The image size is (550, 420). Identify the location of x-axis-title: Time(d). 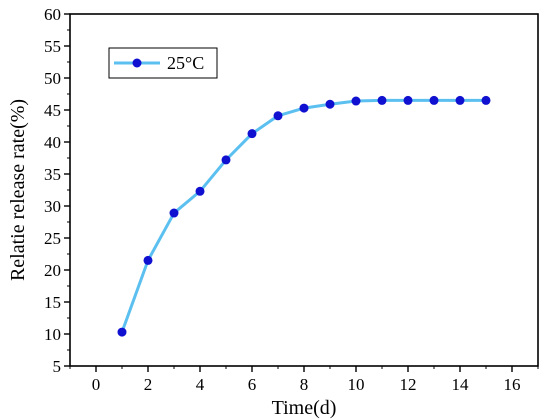
(304, 408).